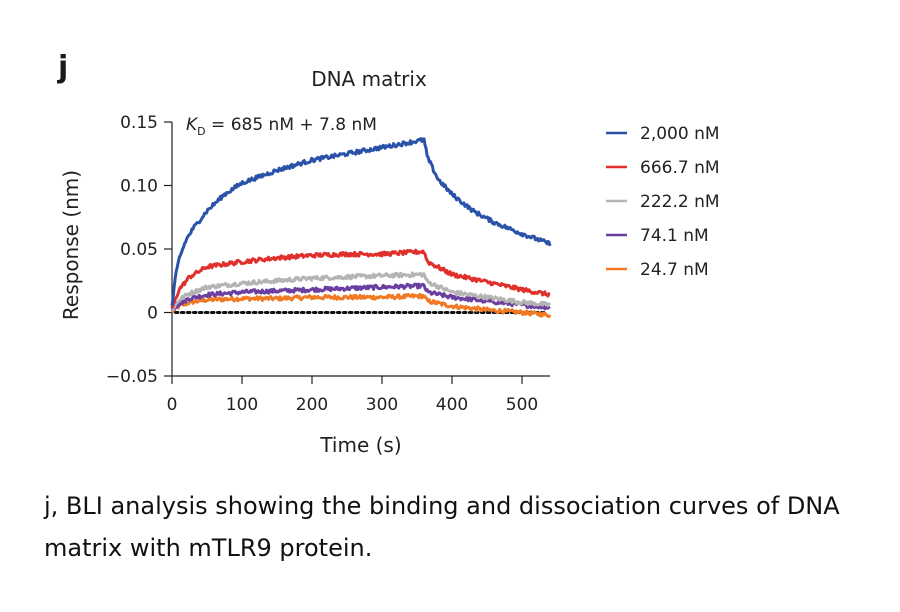  Describe the element at coordinates (139, 250) in the screenshot. I see `y-tick-label: 0.05` at that location.